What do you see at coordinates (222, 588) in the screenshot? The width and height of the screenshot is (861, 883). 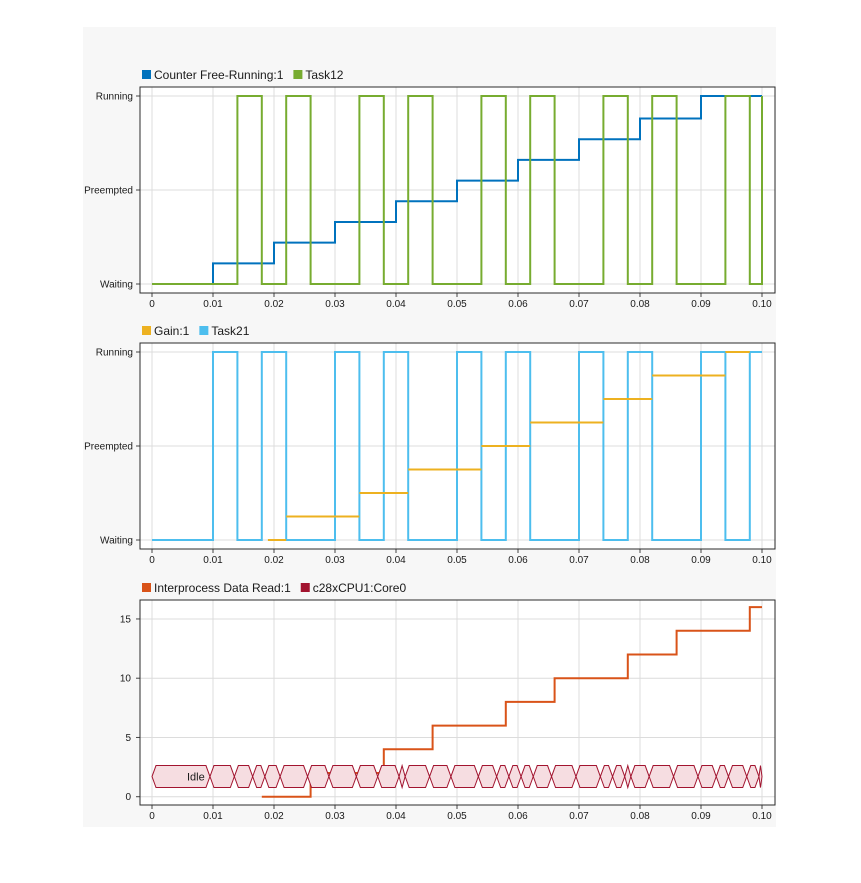 I see `legend-label: Interprocess Data Read:1` at bounding box center [222, 588].